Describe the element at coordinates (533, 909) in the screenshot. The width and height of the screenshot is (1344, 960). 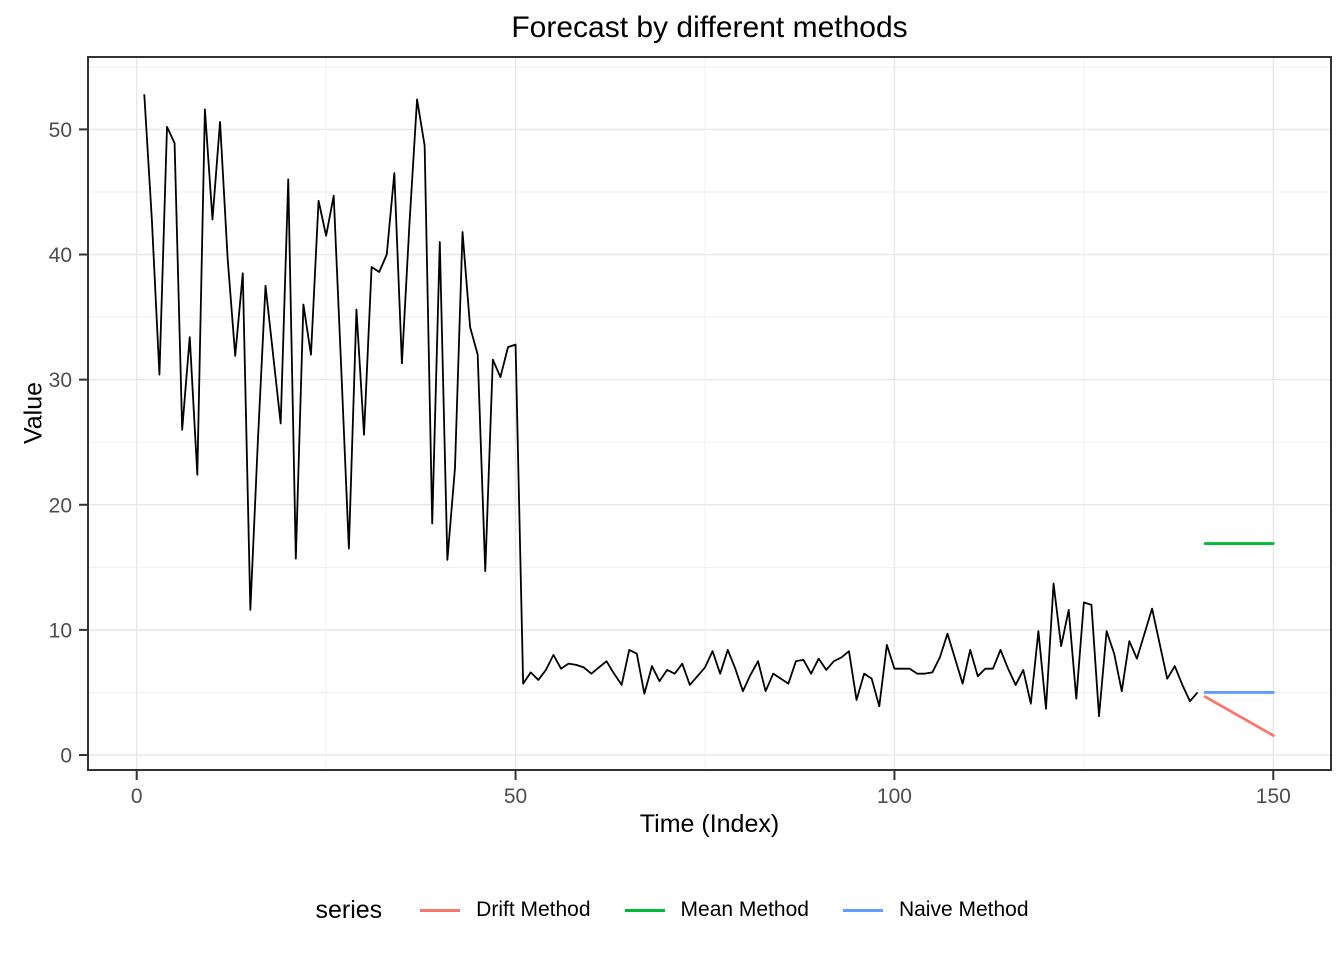
I see `legend-label-drift: Drift Method` at that location.